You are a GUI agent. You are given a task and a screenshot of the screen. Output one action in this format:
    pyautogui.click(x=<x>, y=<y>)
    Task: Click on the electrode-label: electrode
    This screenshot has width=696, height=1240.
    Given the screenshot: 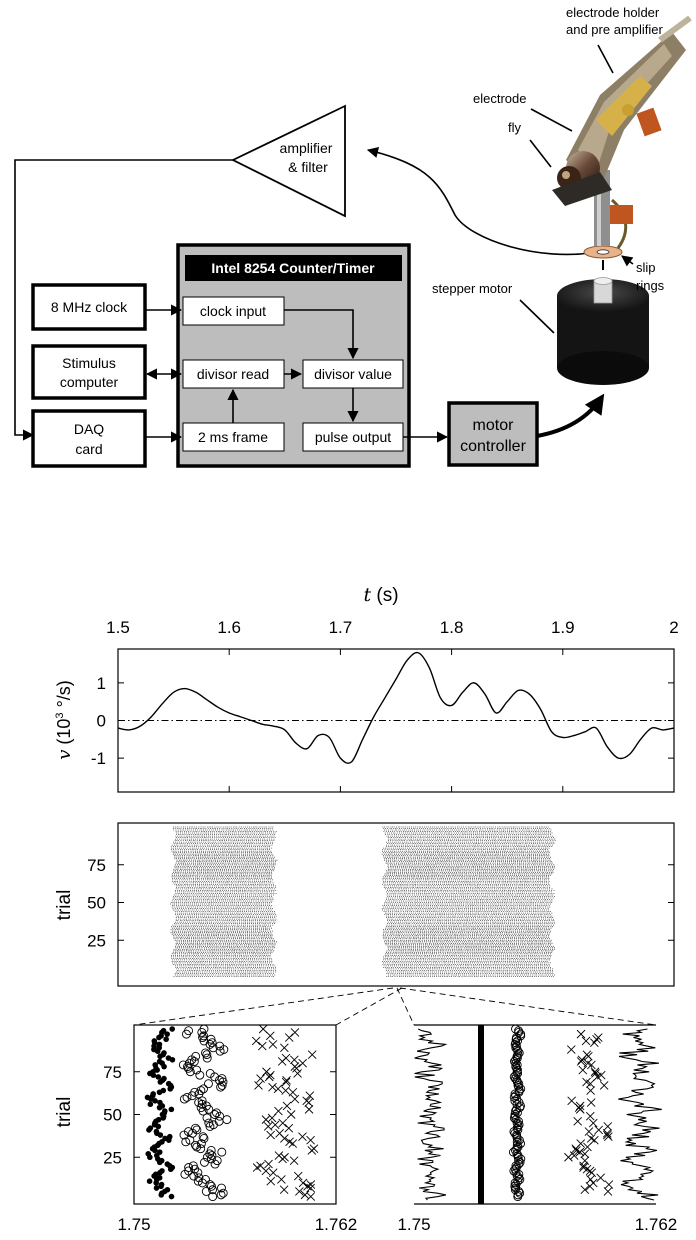 What is the action you would take?
    pyautogui.click(x=499, y=98)
    